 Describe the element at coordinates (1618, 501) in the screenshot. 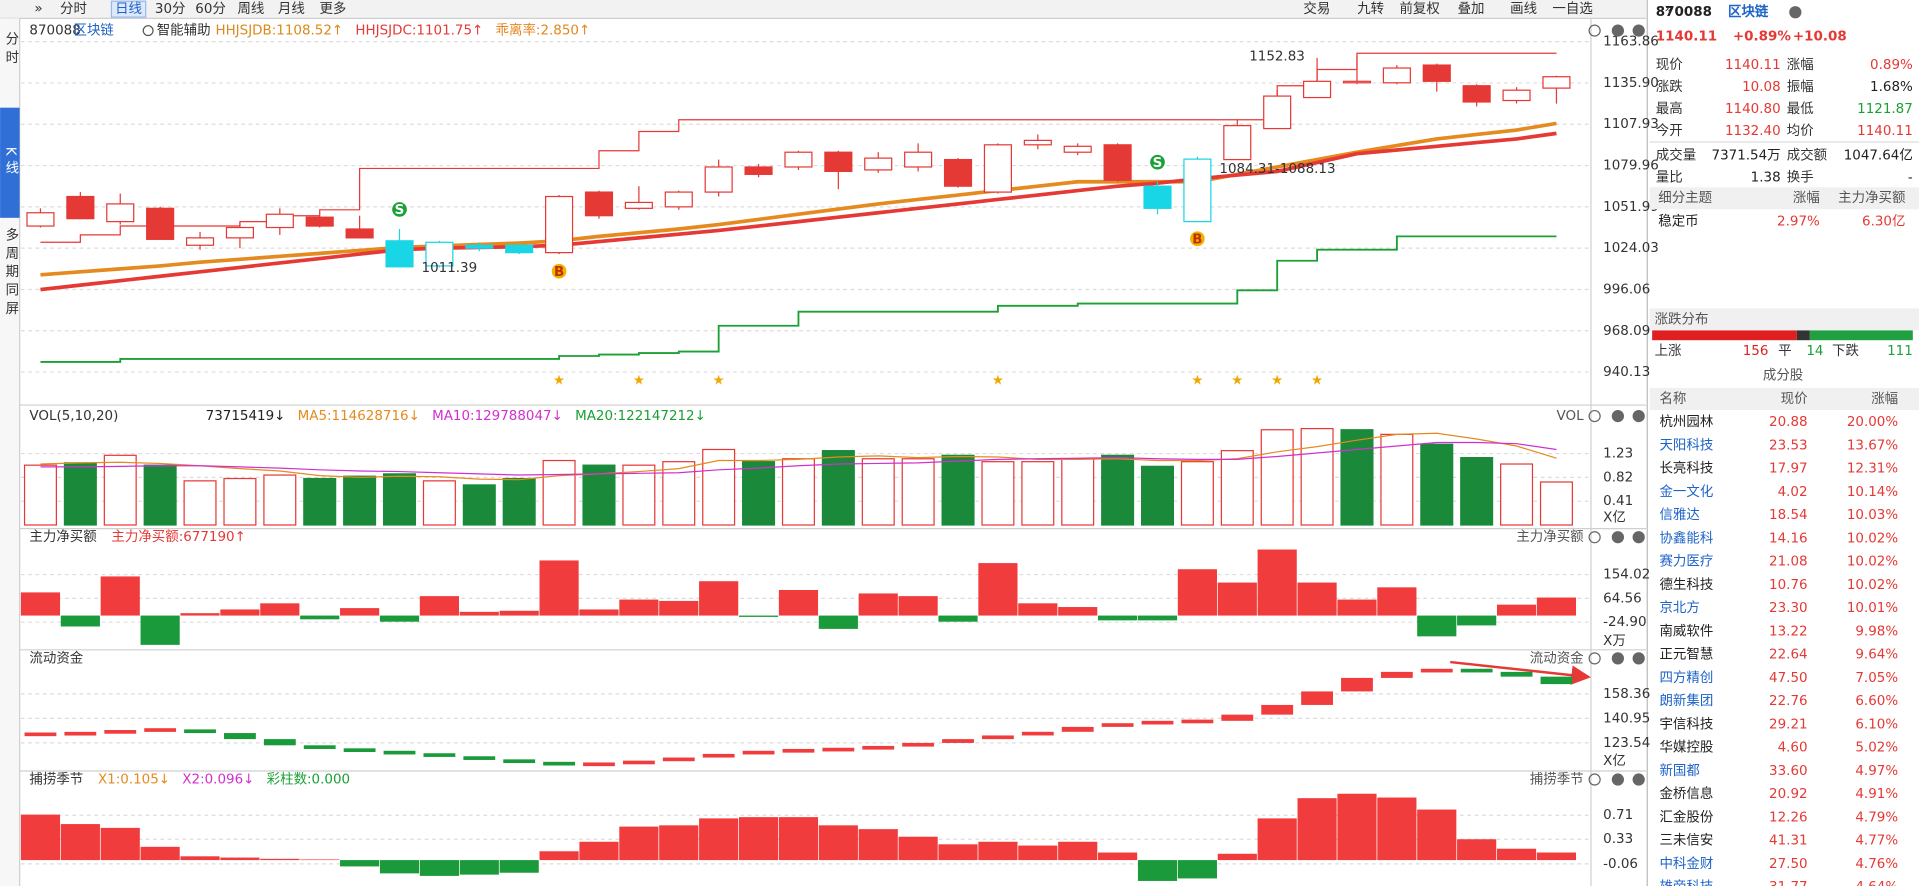

I see `y-tick-label: 0.41` at that location.